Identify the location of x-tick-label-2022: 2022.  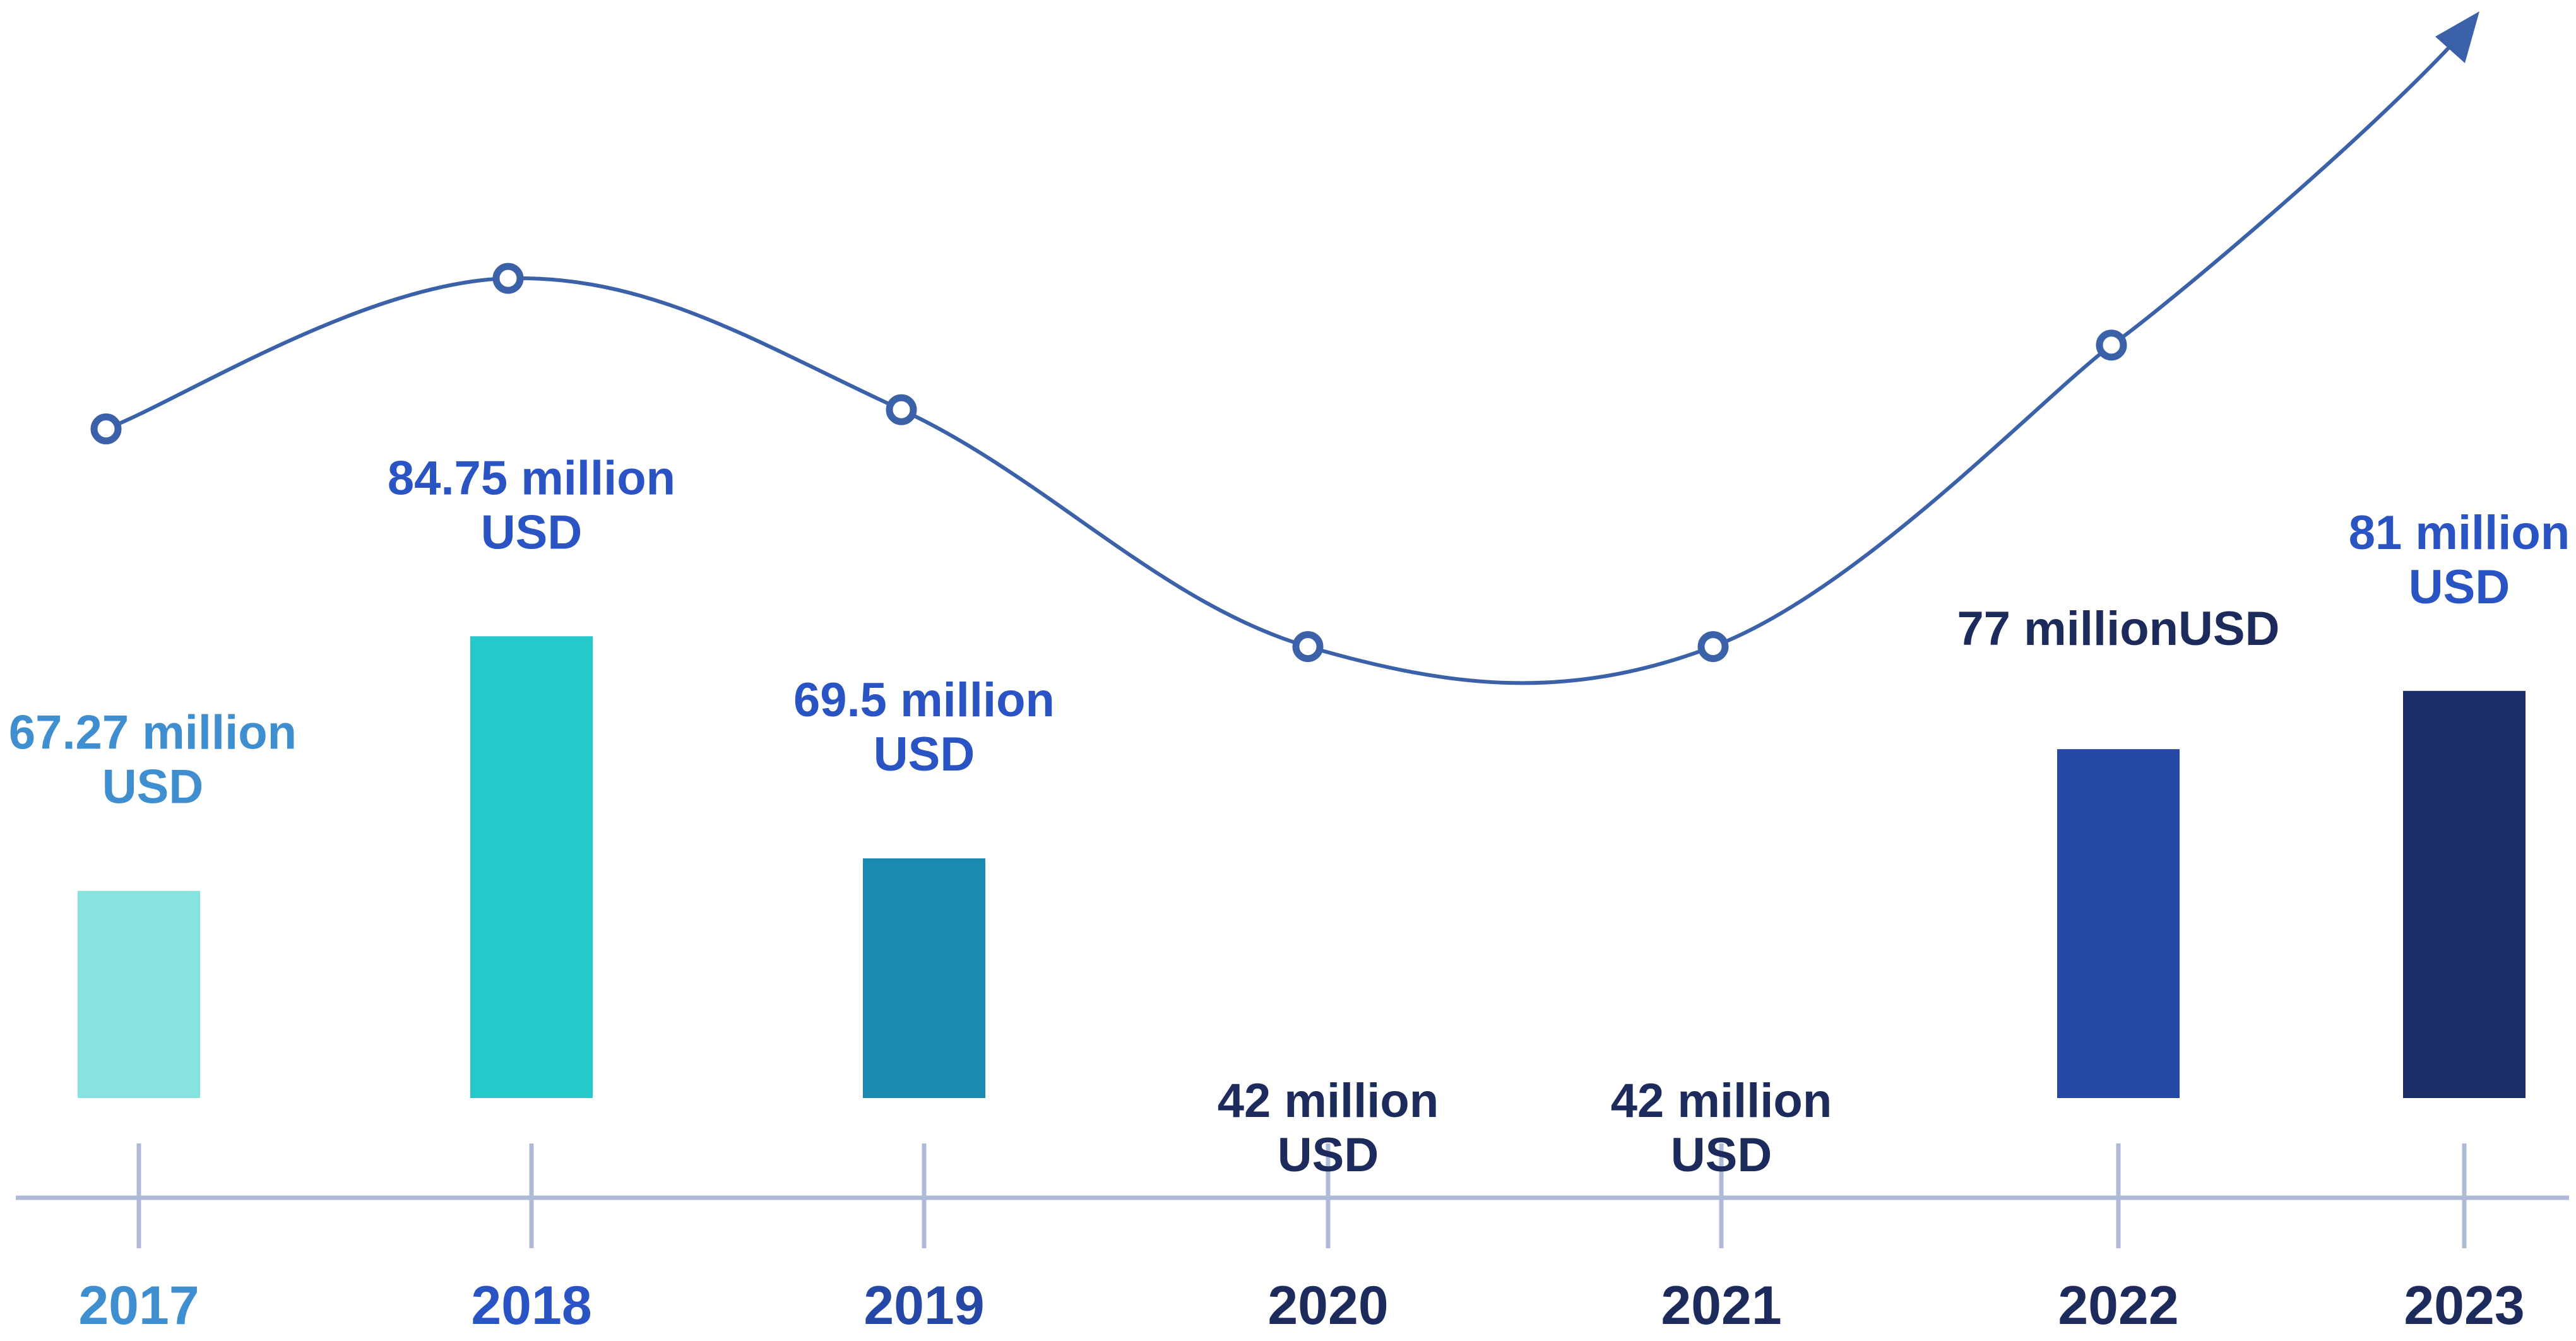
(2118, 1305).